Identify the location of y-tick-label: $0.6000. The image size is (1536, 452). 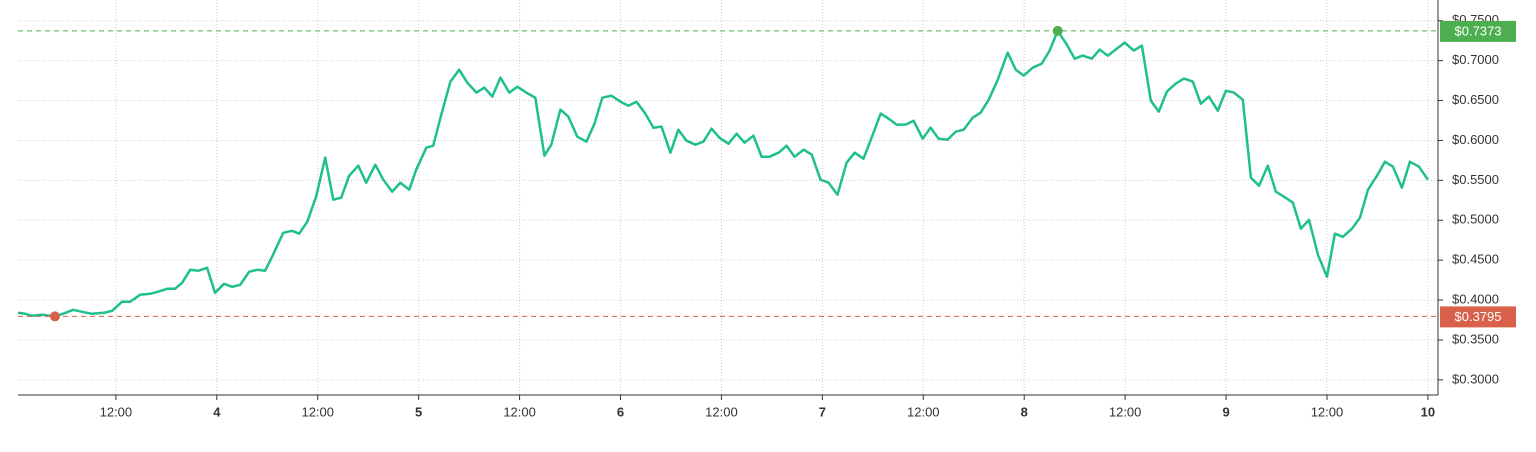
(1475, 139).